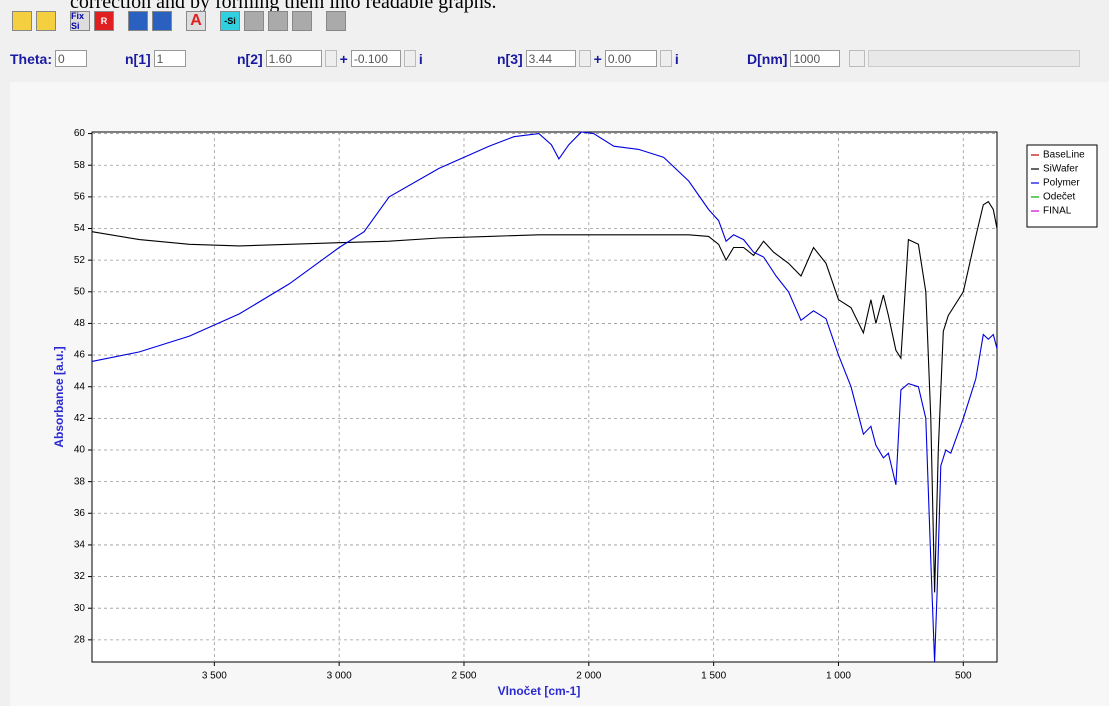 This screenshot has width=1109, height=706. I want to click on x-tick-label: 2 000, so click(588, 676).